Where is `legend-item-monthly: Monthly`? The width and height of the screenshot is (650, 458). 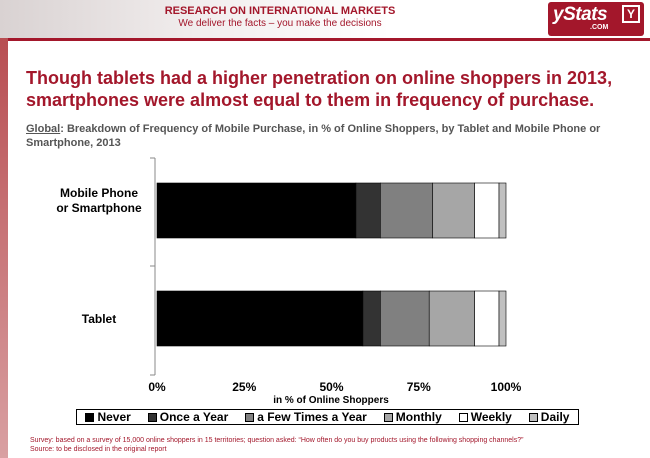
legend-item-monthly: Monthly is located at coordinates (412, 417).